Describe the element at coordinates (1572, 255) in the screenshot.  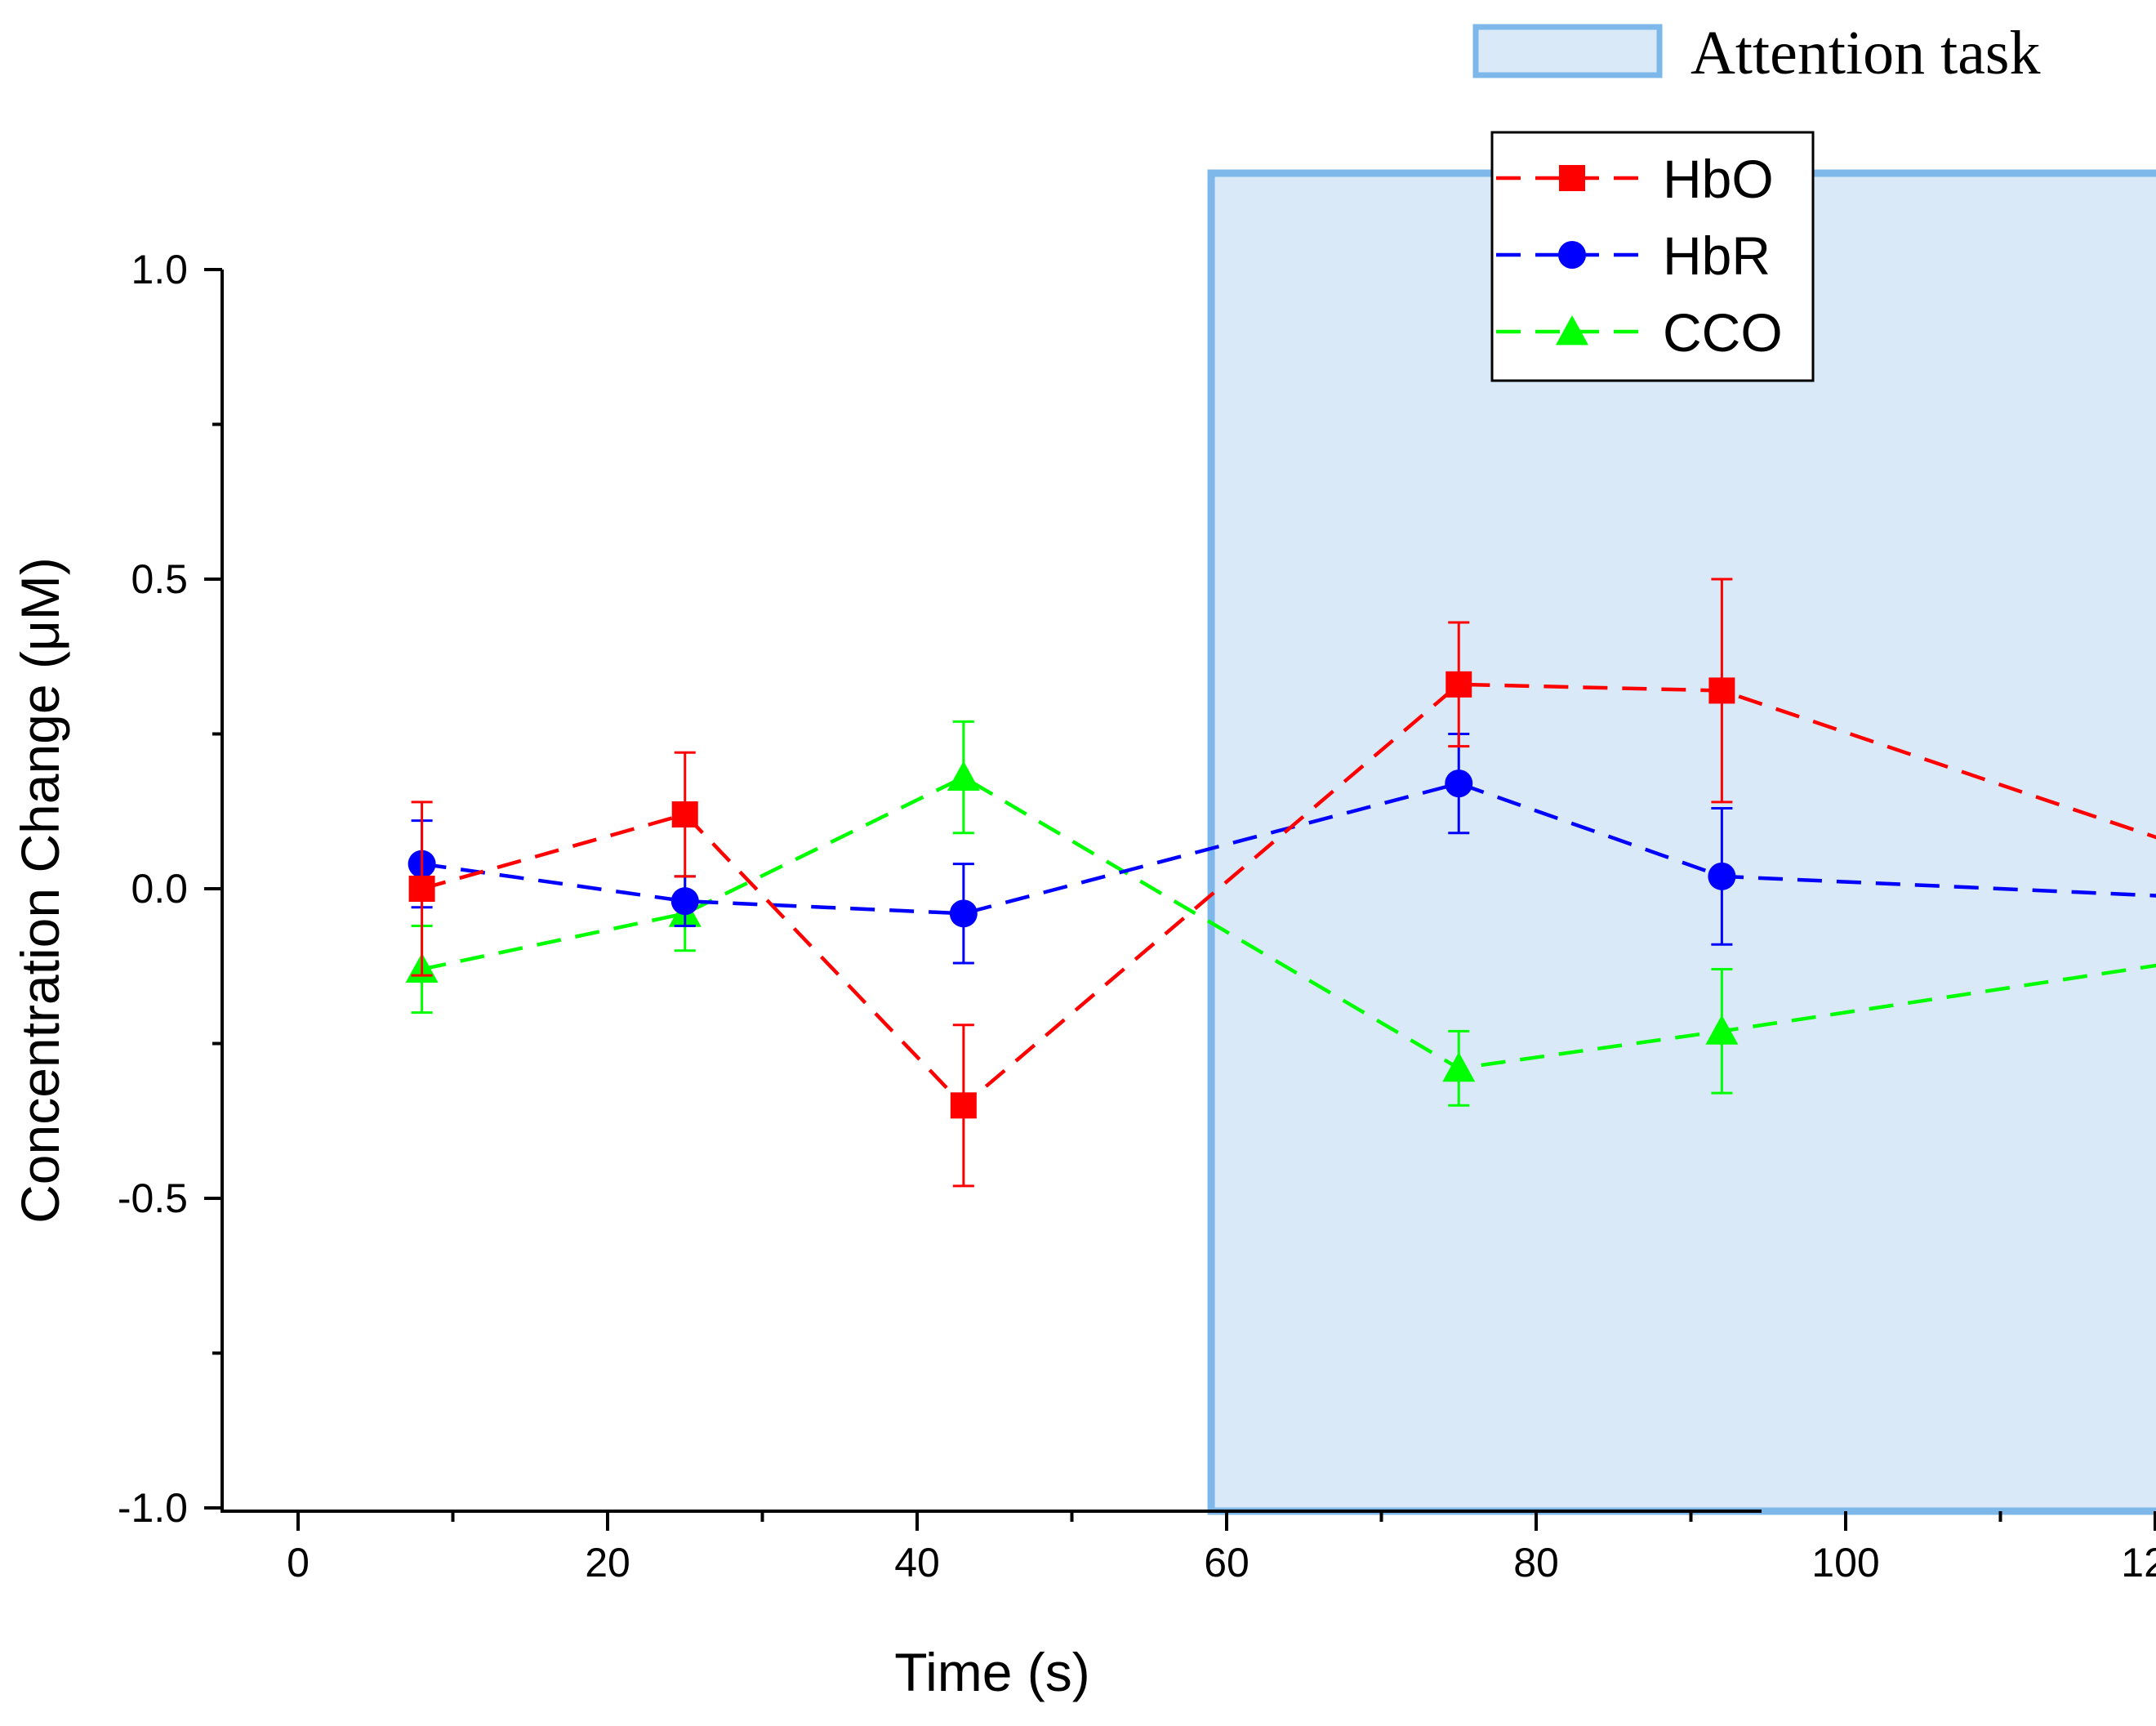
I see `legend-hbr-marker` at that location.